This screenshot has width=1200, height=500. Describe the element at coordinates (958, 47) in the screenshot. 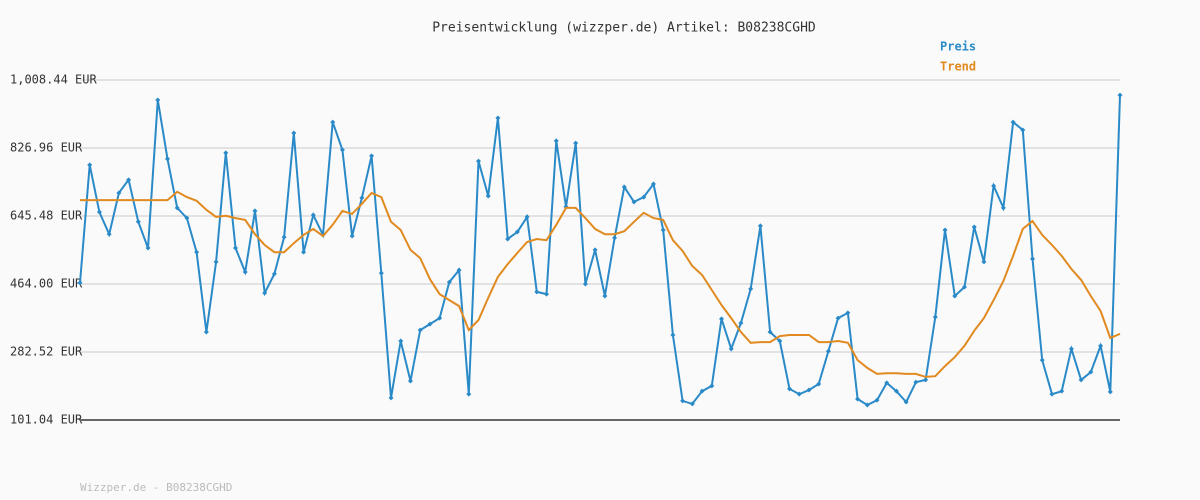

I see `legend-label: Preis` at that location.